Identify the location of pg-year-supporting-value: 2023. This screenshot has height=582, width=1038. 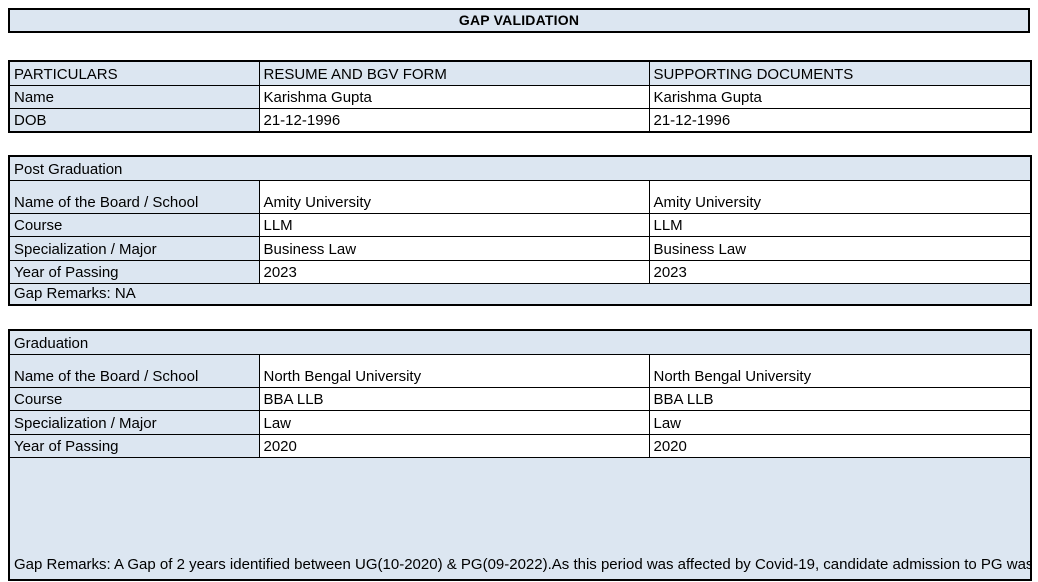
(840, 271).